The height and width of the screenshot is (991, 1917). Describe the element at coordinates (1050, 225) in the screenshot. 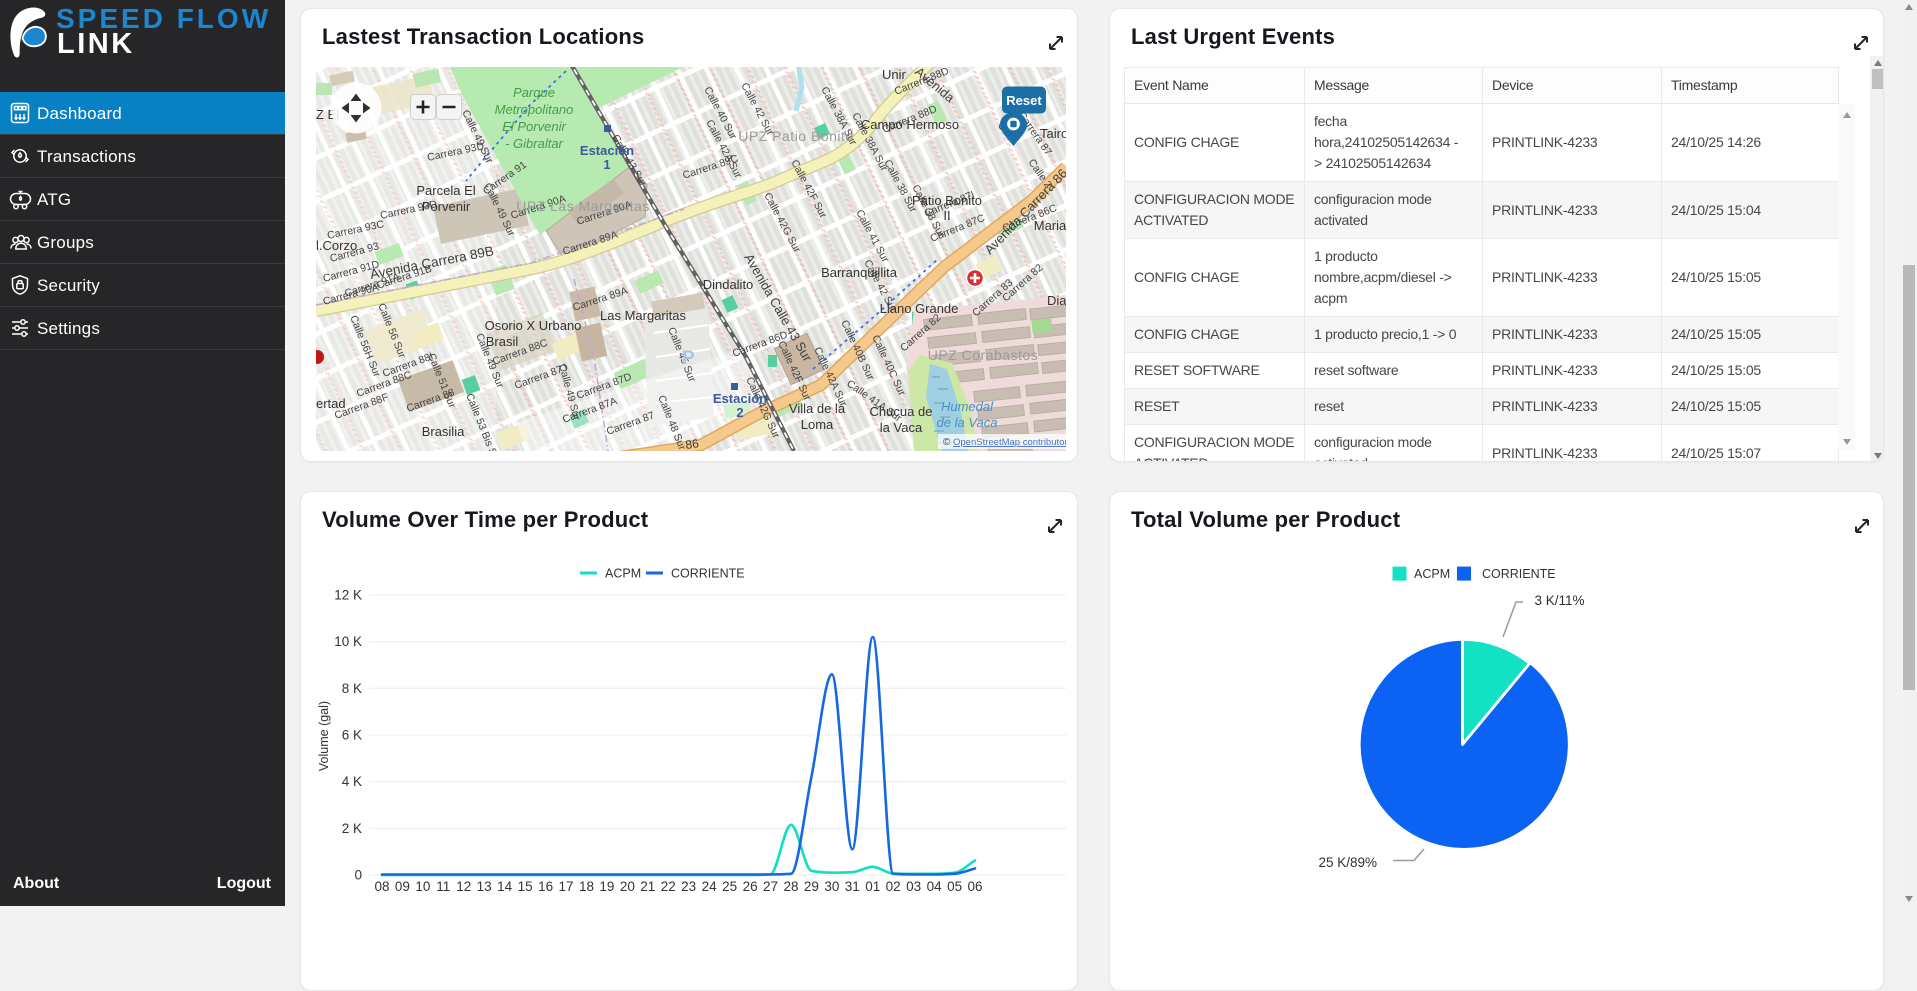

I see `svg-text: Maria` at that location.